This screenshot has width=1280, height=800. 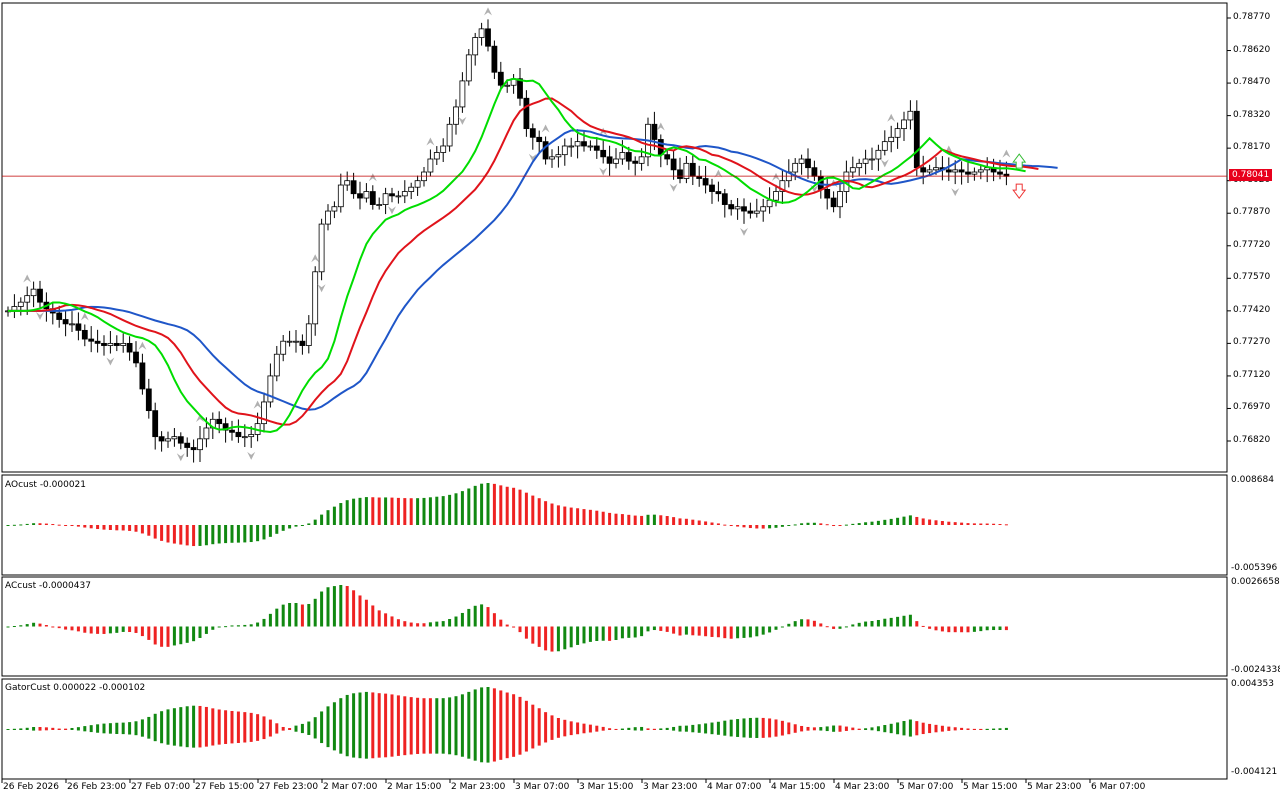 I want to click on price-label: 0.77120, so click(x=1252, y=374).